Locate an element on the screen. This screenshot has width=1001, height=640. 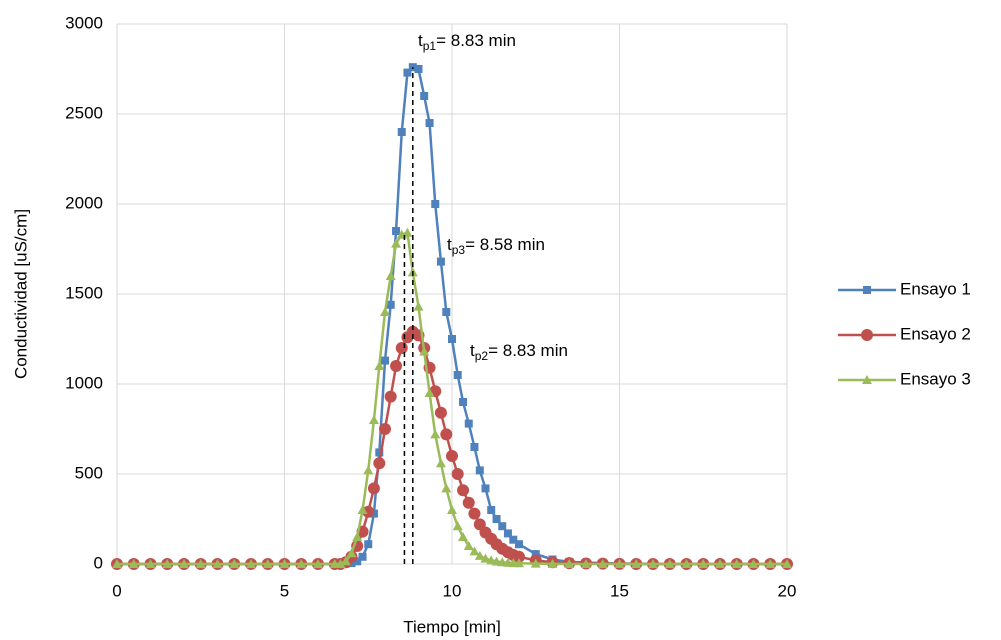
x-tick-label: 10 is located at coordinates (452, 590).